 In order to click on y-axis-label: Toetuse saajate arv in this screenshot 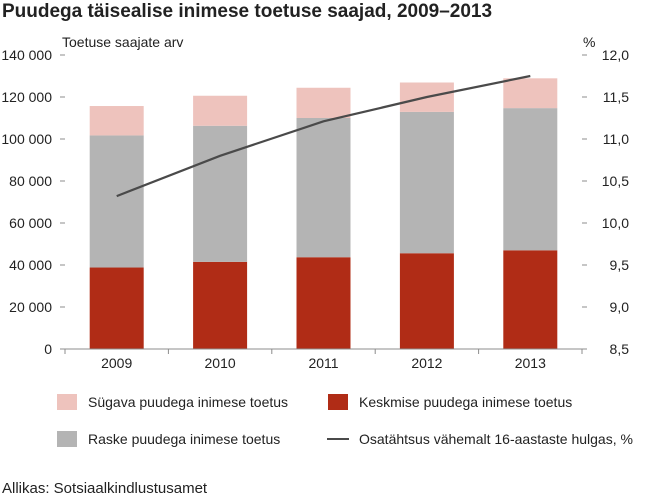, I will do `click(122, 42)`.